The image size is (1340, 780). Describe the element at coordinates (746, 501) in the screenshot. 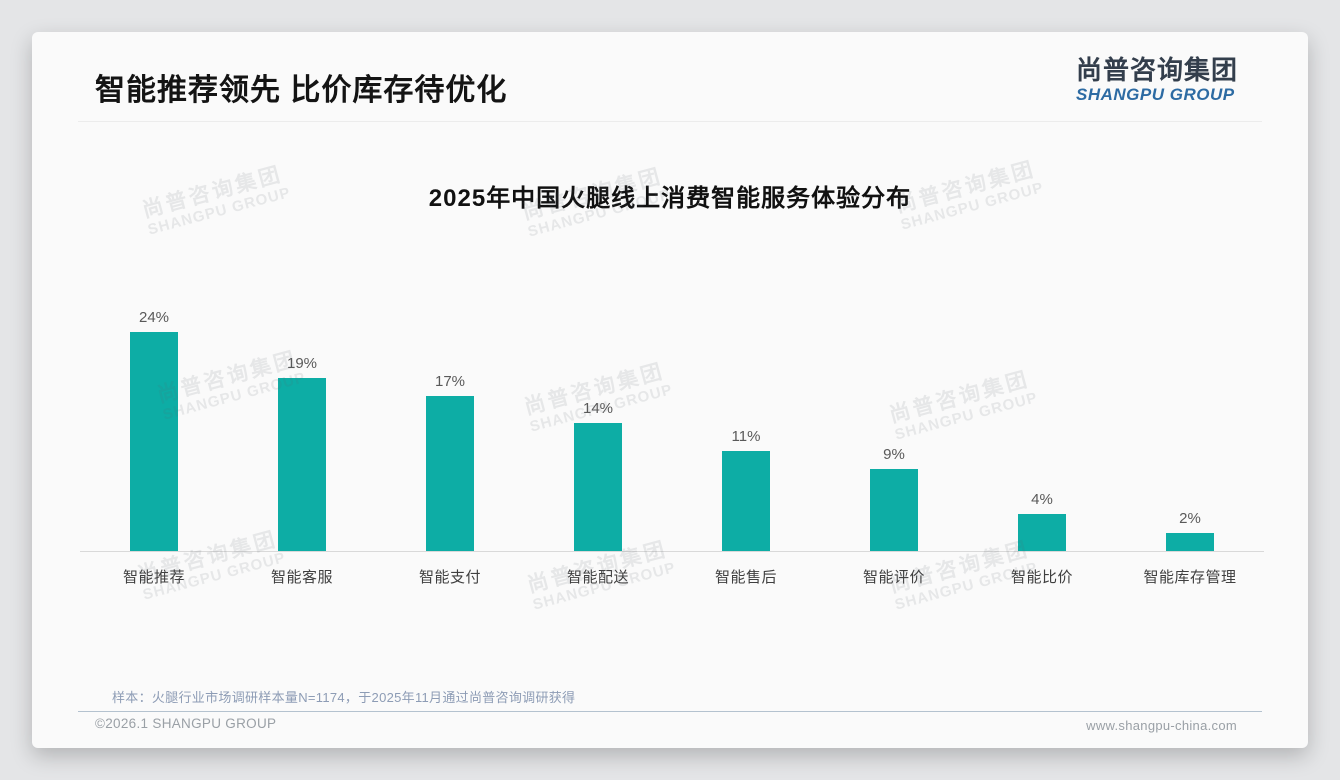

I see `bar-智能售后` at that location.